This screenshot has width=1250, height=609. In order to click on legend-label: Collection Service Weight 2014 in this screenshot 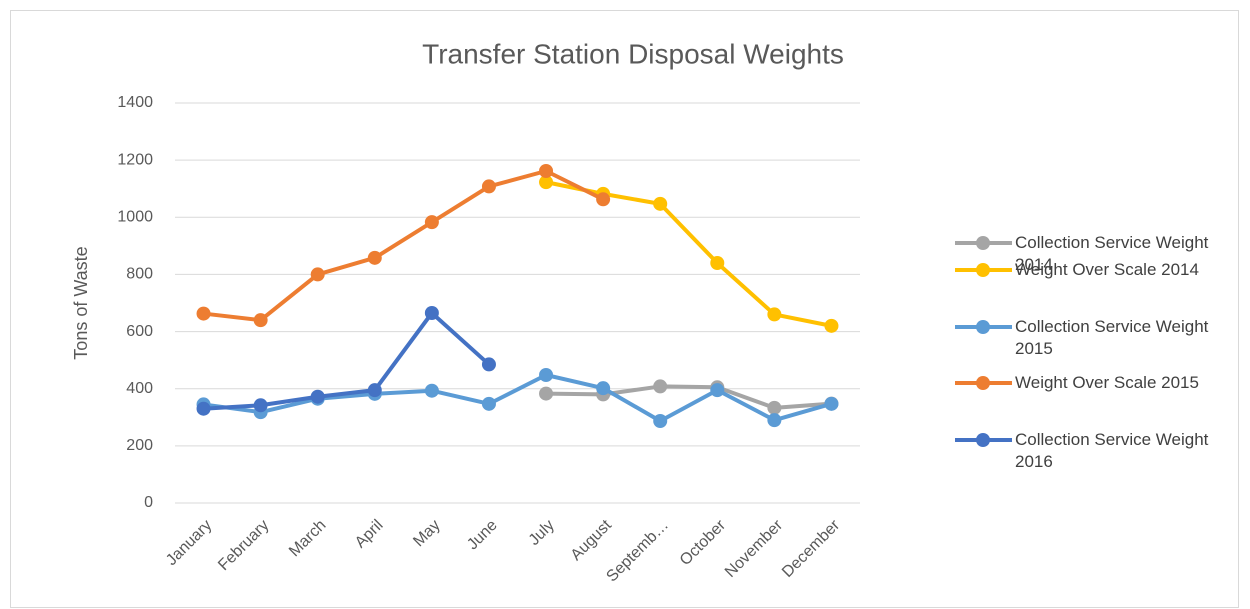, I will do `click(1112, 253)`.